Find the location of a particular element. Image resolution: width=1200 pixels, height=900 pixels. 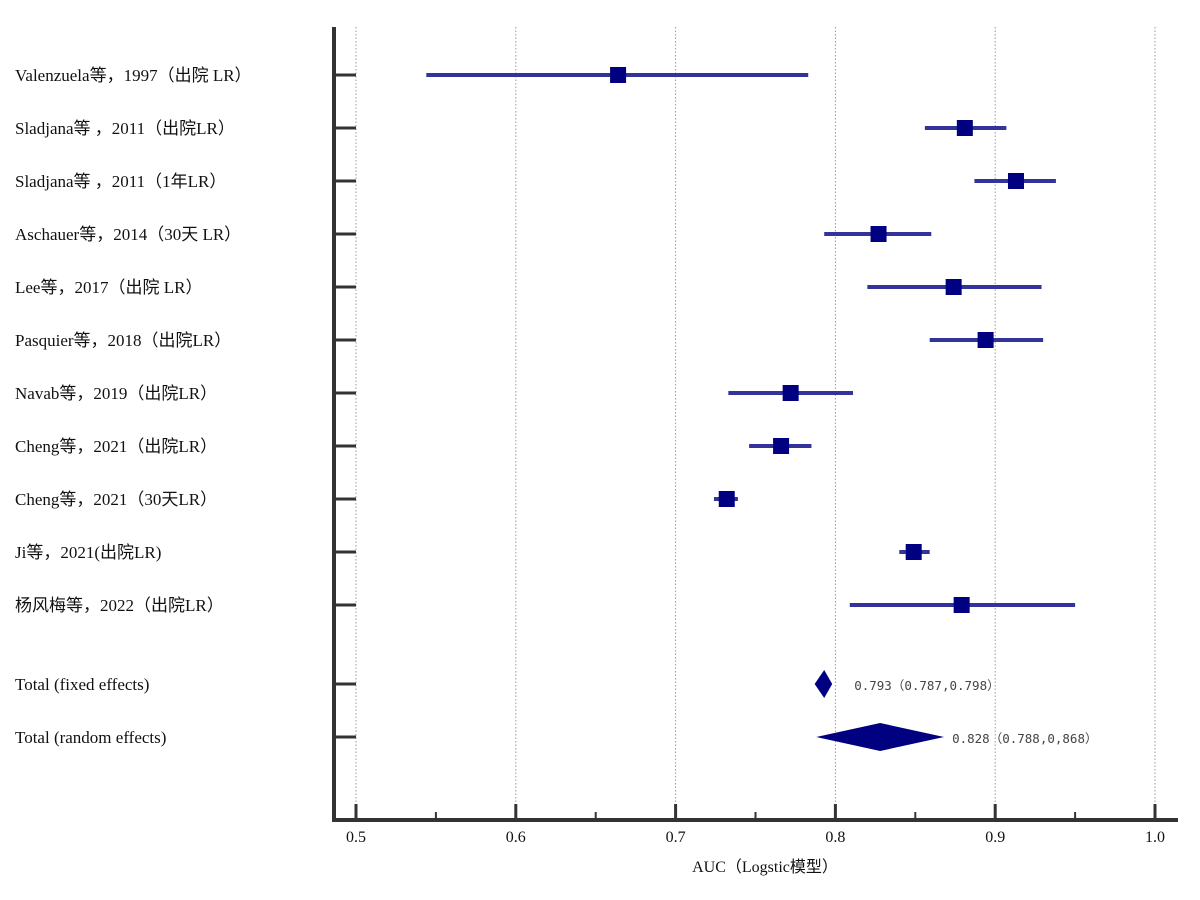

study-label: Pasquier等，2018（出院LR） is located at coordinates (123, 340).